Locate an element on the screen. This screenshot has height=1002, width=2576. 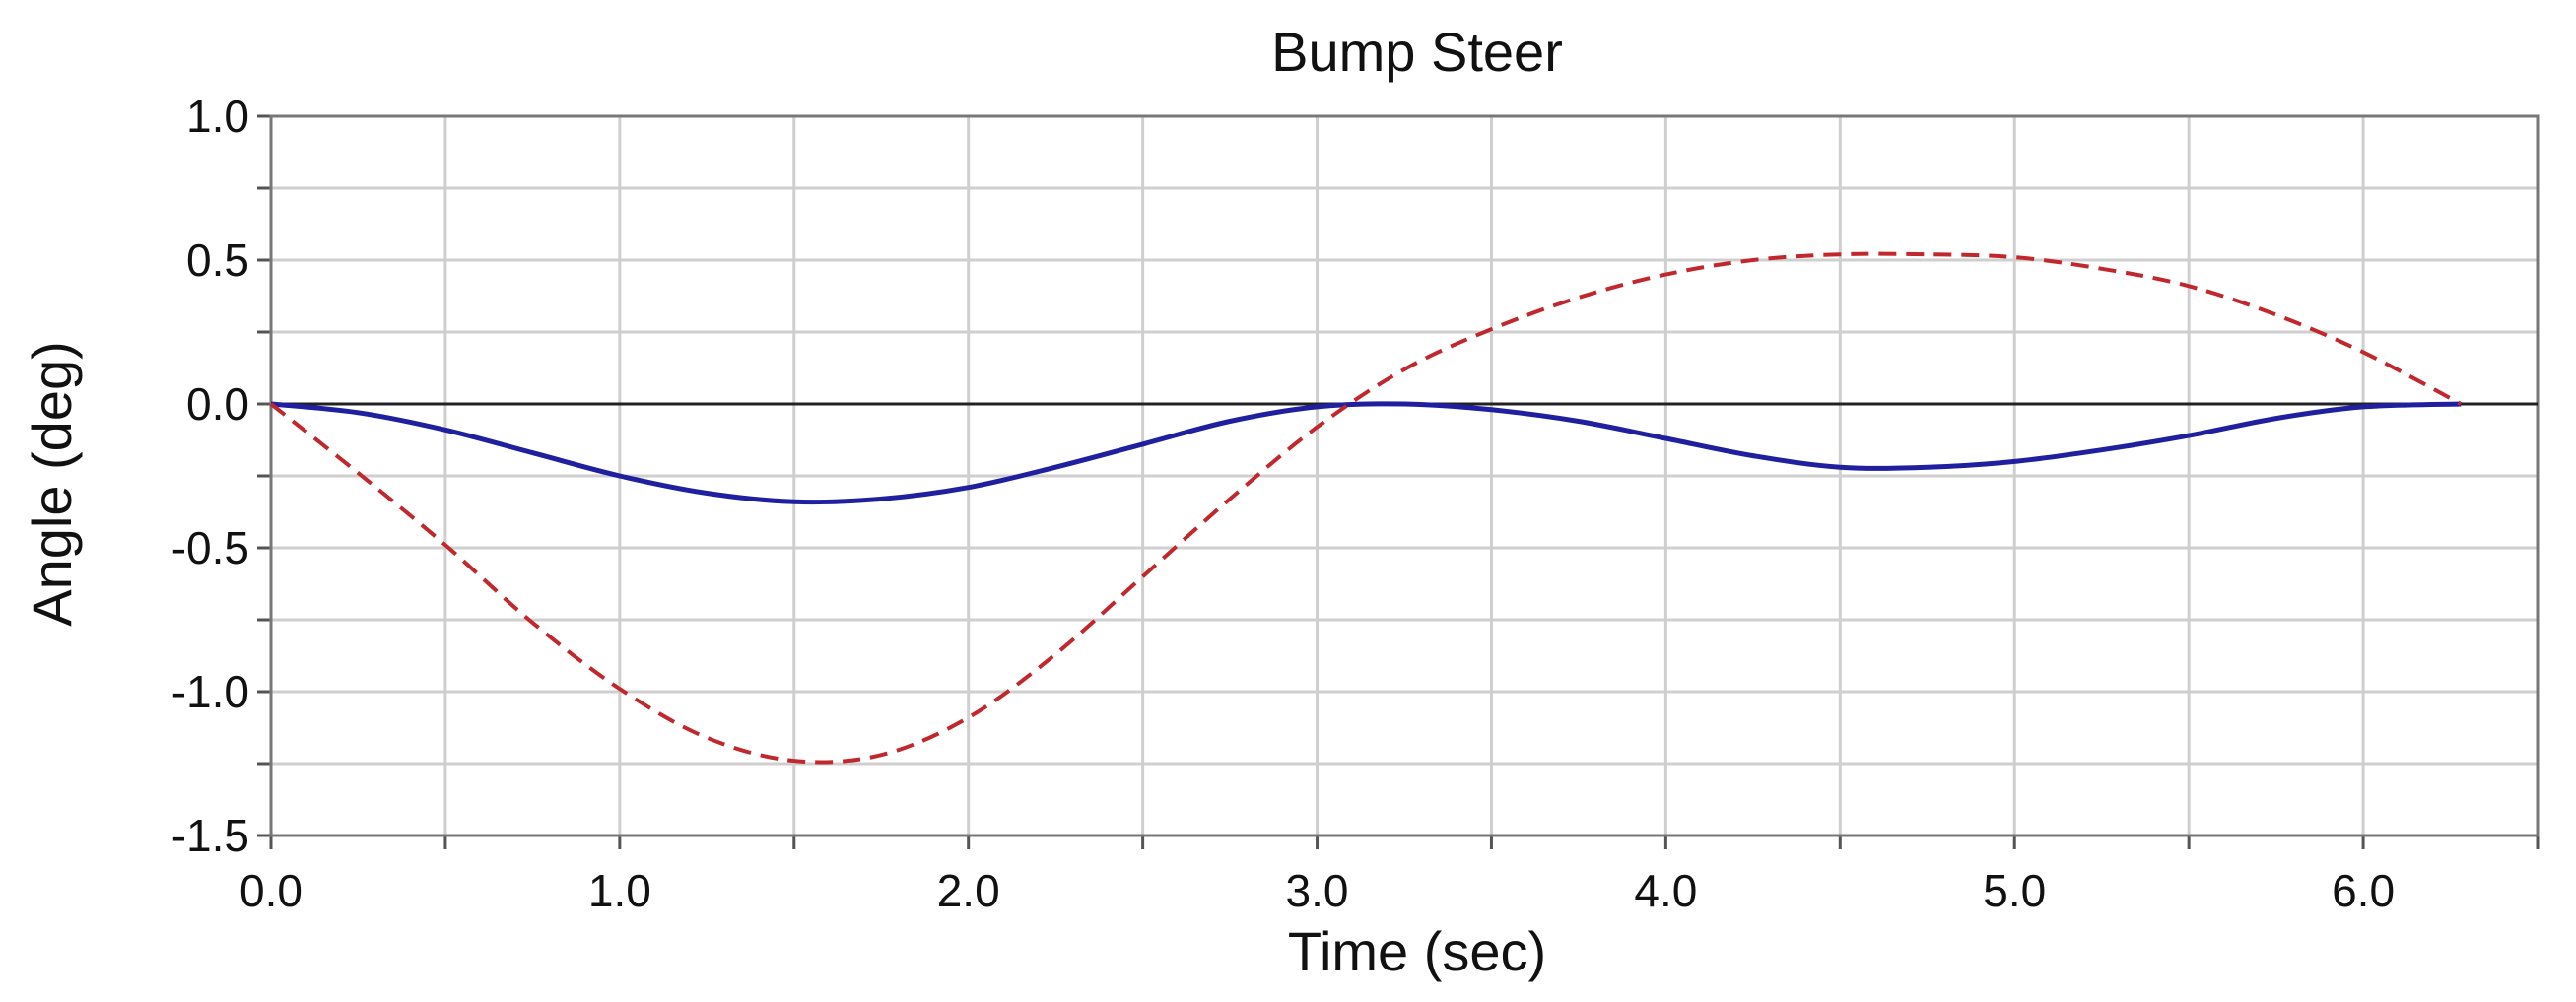
y-tick-label: 0.0 is located at coordinates (217, 404).